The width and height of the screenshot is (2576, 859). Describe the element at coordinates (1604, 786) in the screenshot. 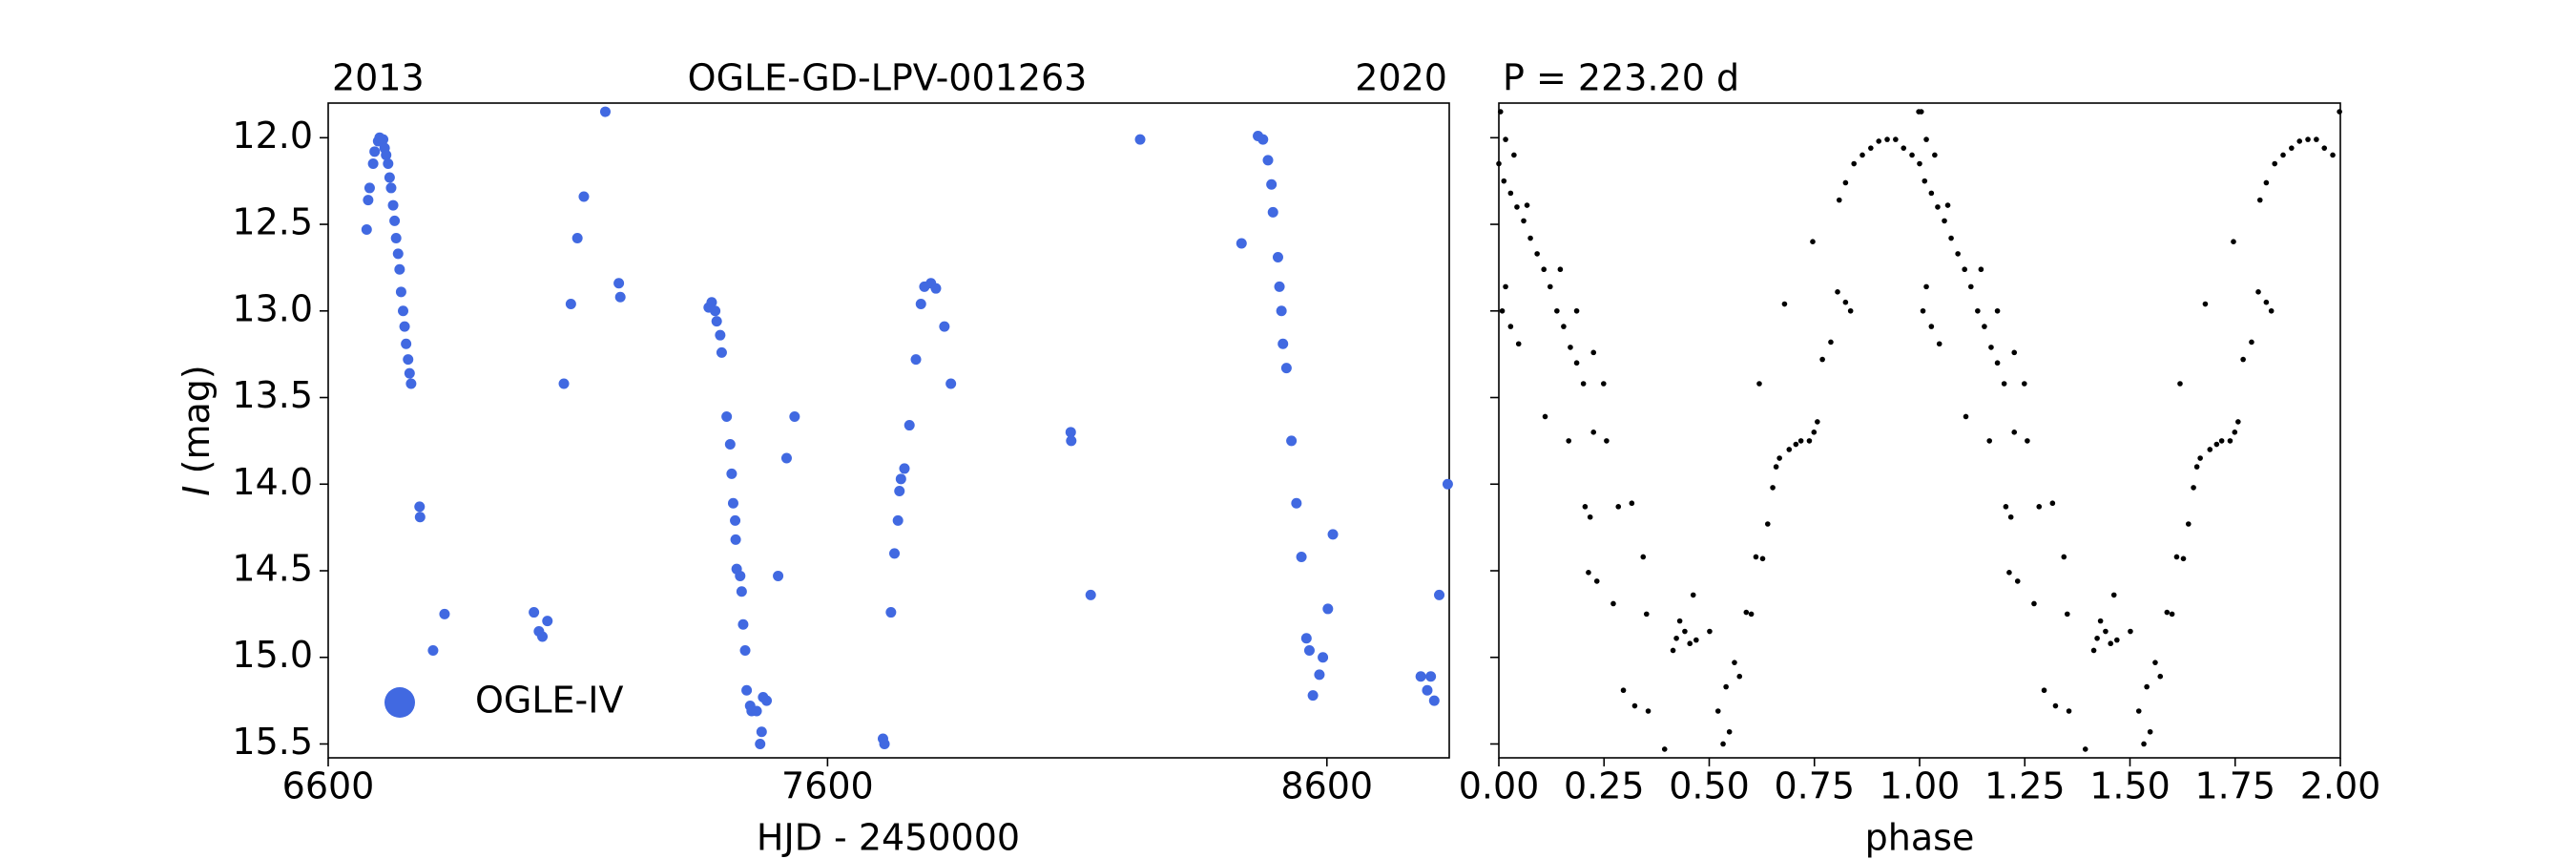

I see `x-tick-label: 0.25` at that location.